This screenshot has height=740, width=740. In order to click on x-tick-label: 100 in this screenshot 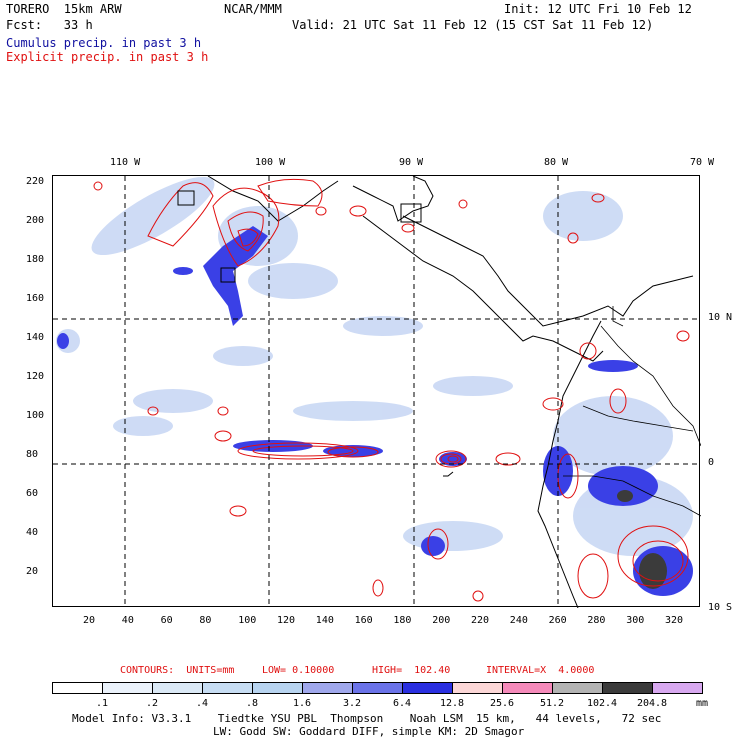, I will do `click(247, 620)`.